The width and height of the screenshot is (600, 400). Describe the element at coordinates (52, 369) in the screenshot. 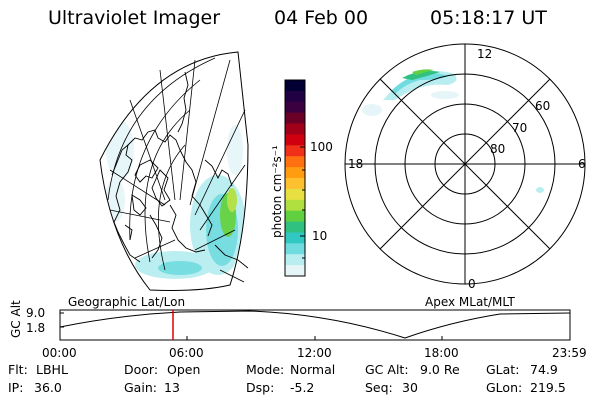

I see `meta-flt-value: LBHL` at that location.